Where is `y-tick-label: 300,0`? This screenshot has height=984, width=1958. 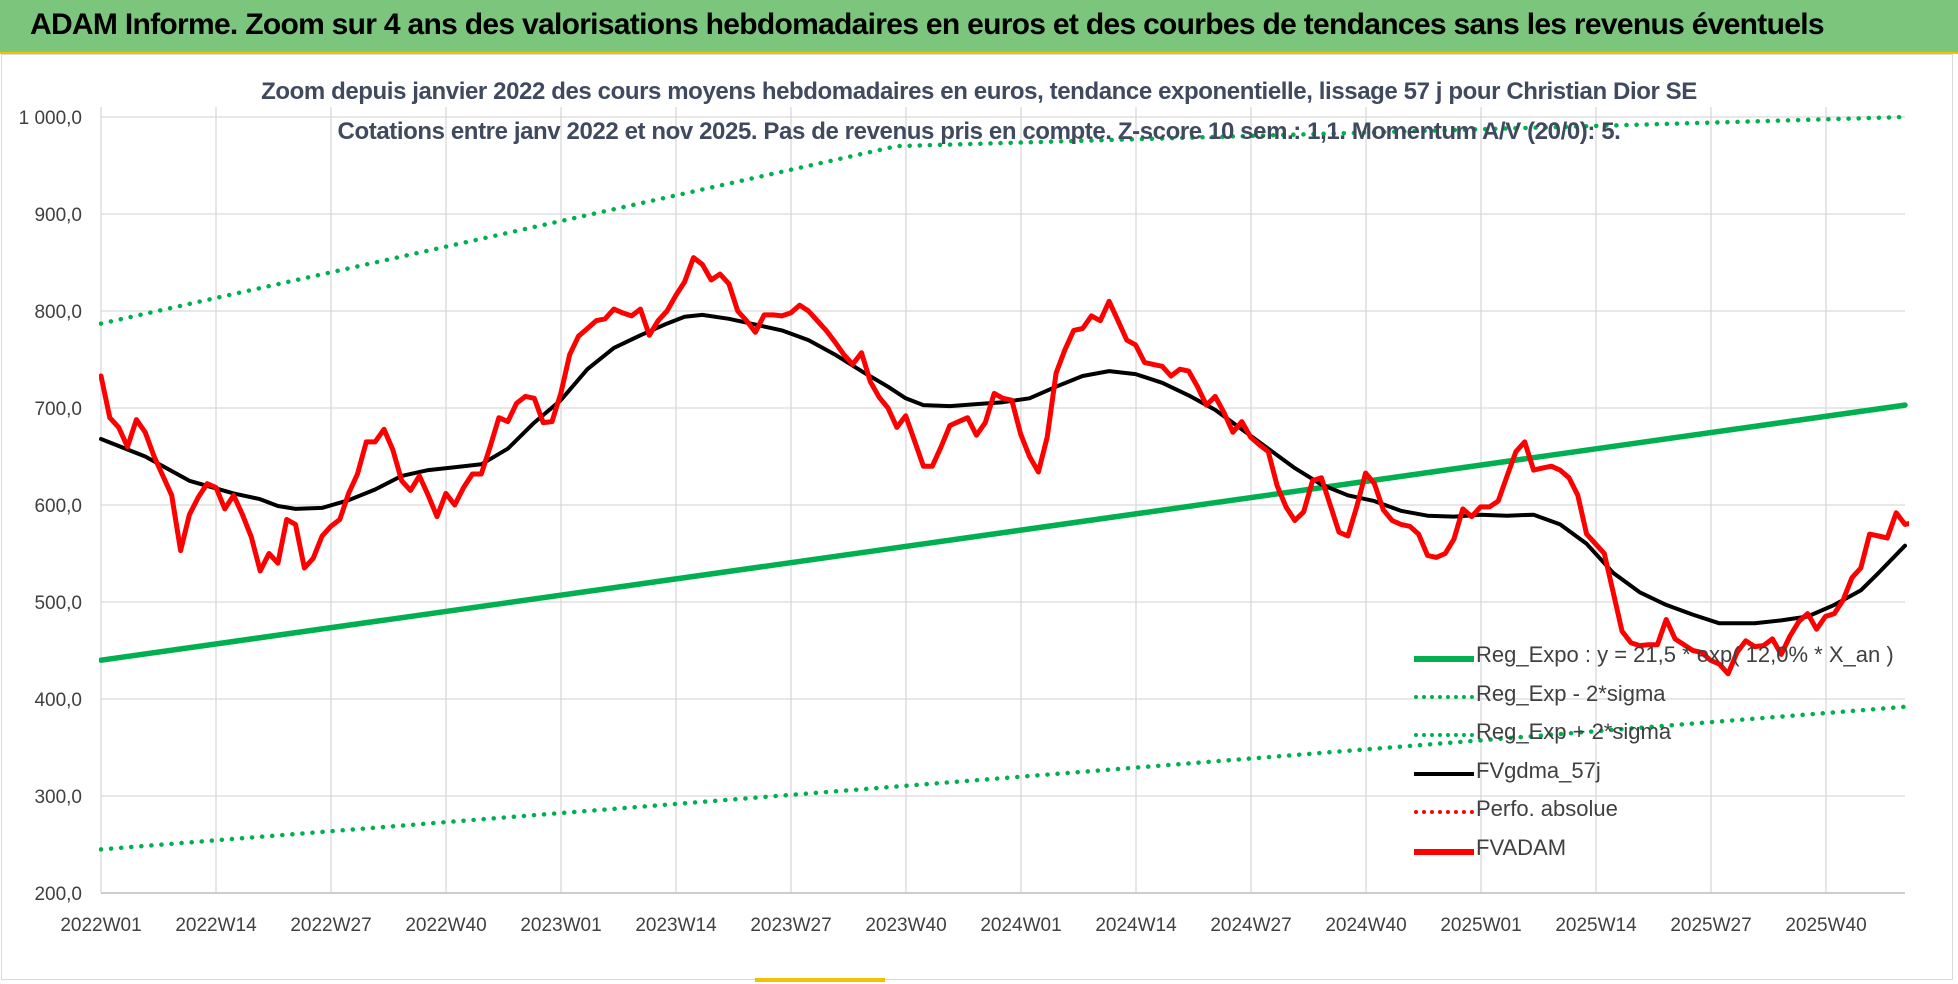 y-tick-label: 300,0 is located at coordinates (58, 797).